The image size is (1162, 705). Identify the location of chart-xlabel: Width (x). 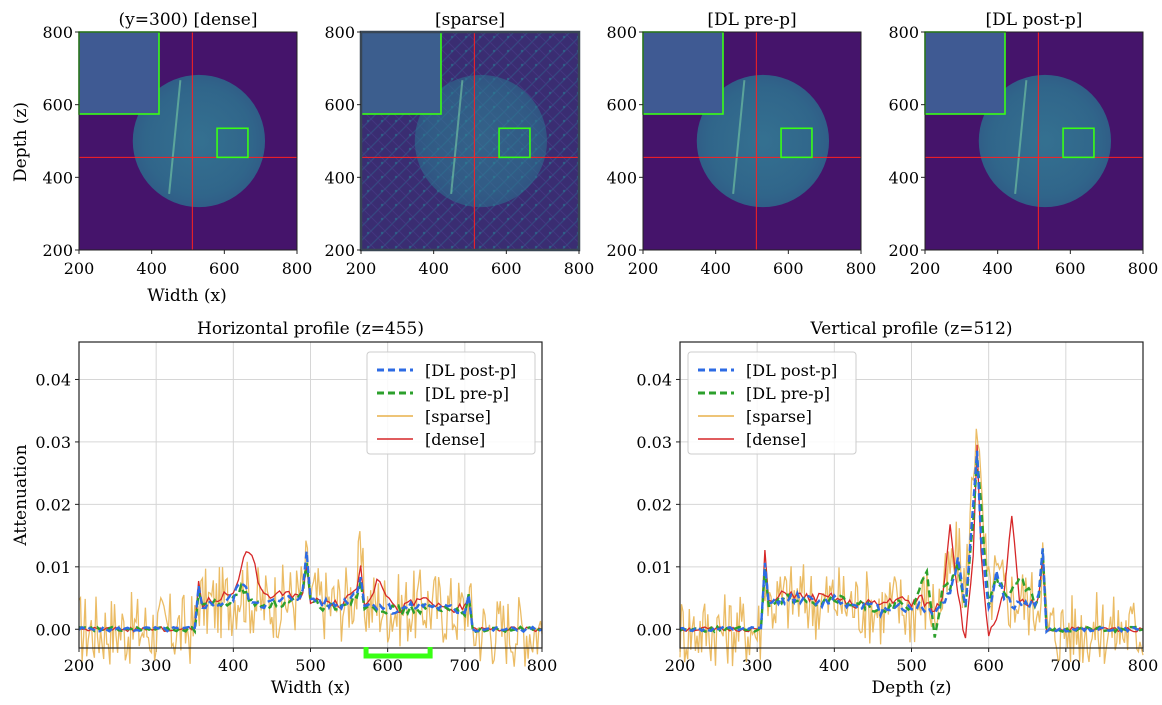
(311, 688).